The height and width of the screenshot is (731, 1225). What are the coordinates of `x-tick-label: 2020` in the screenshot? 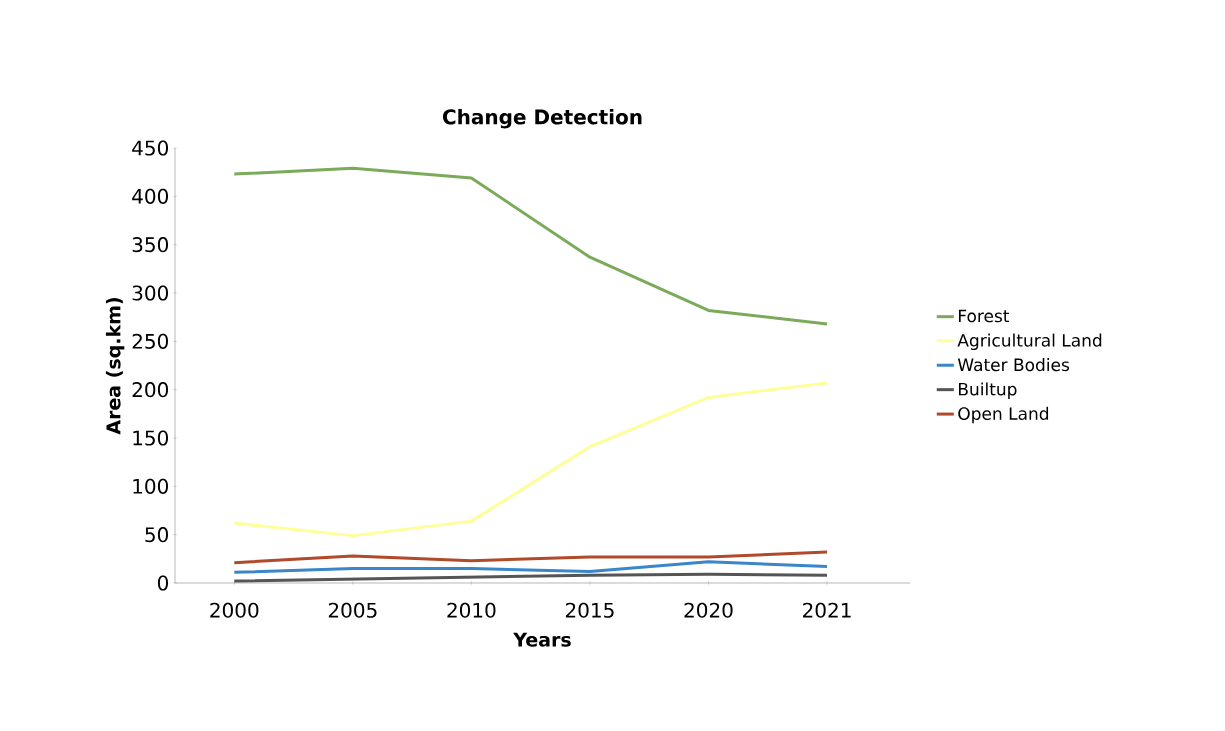 It's located at (708, 610).